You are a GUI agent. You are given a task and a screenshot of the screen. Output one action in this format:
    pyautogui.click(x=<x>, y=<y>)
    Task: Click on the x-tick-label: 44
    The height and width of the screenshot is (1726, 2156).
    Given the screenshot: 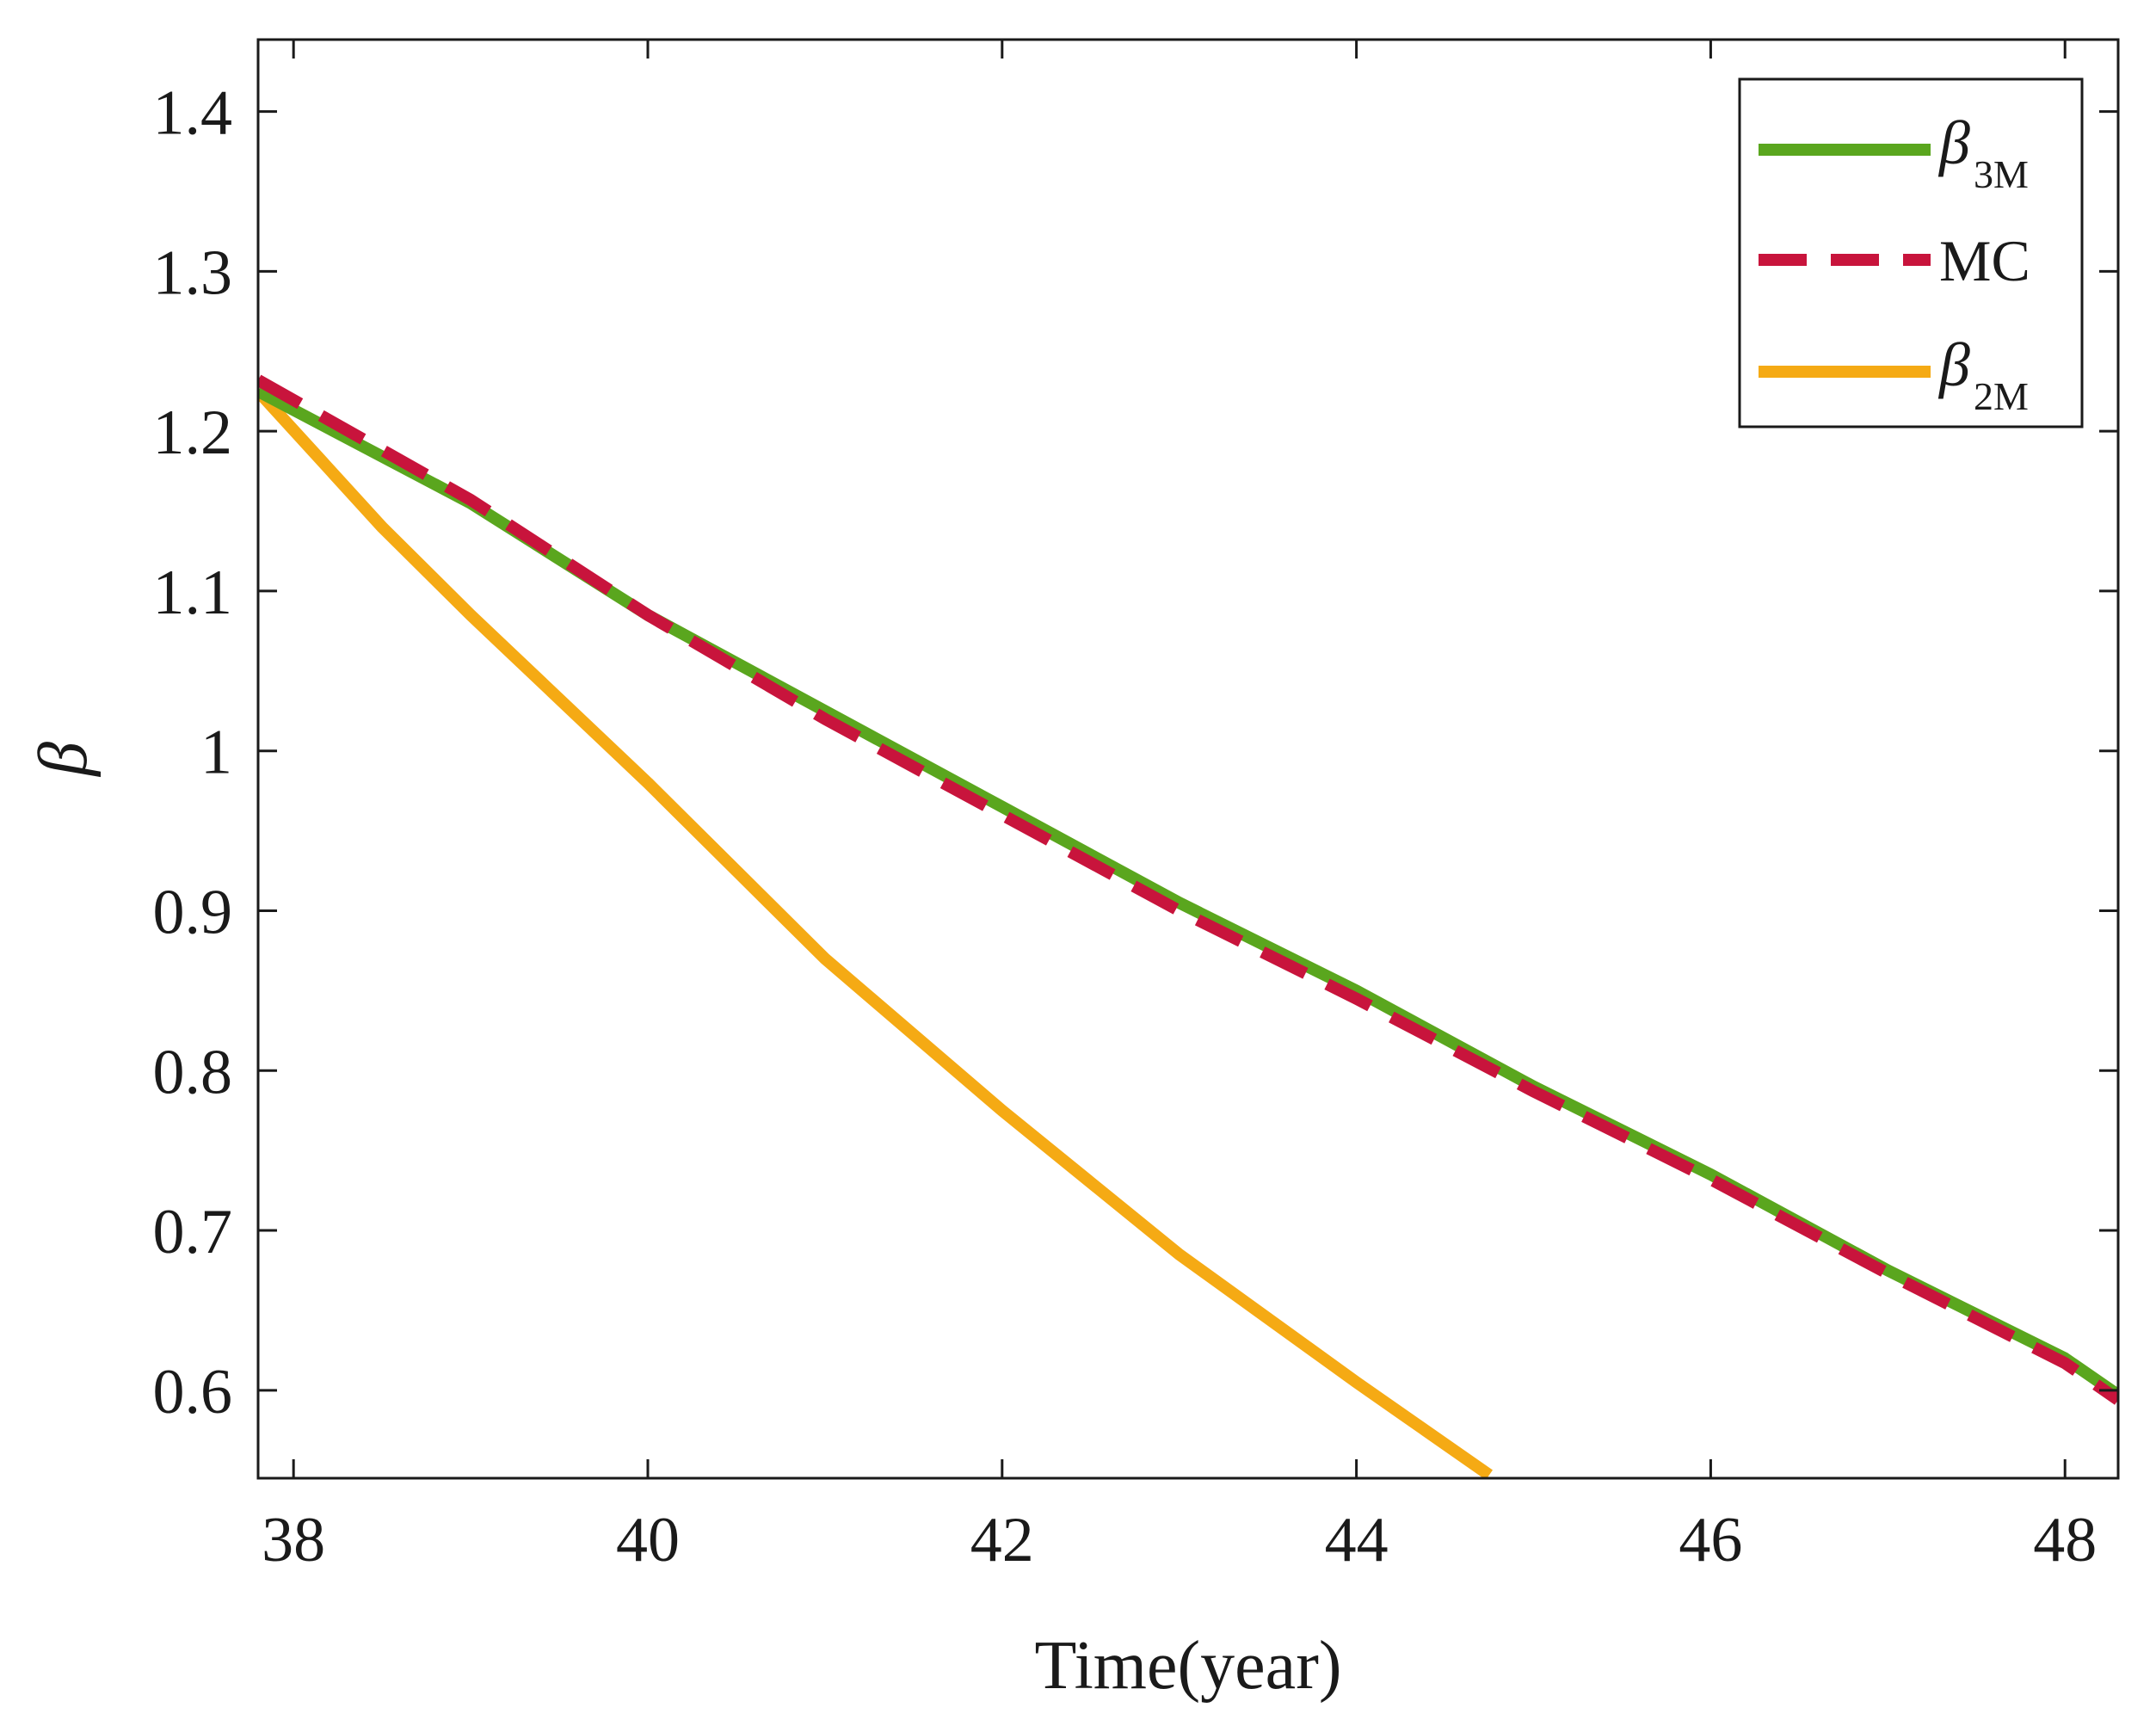 What is the action you would take?
    pyautogui.click(x=1357, y=1540)
    